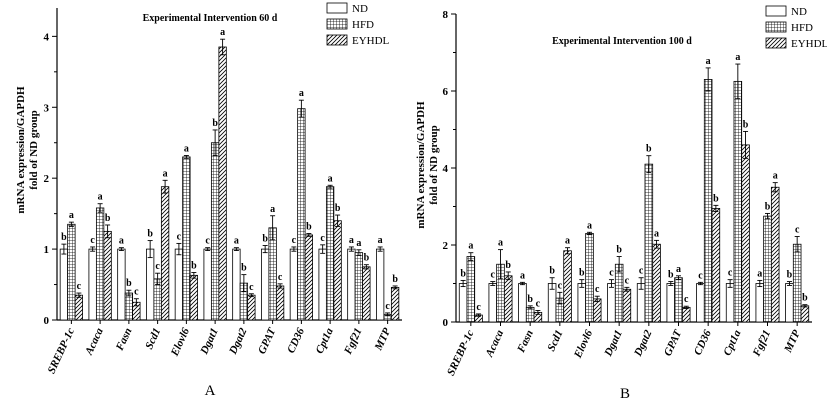  I want to click on y-tick-label-b-4: 8, so click(446, 15).